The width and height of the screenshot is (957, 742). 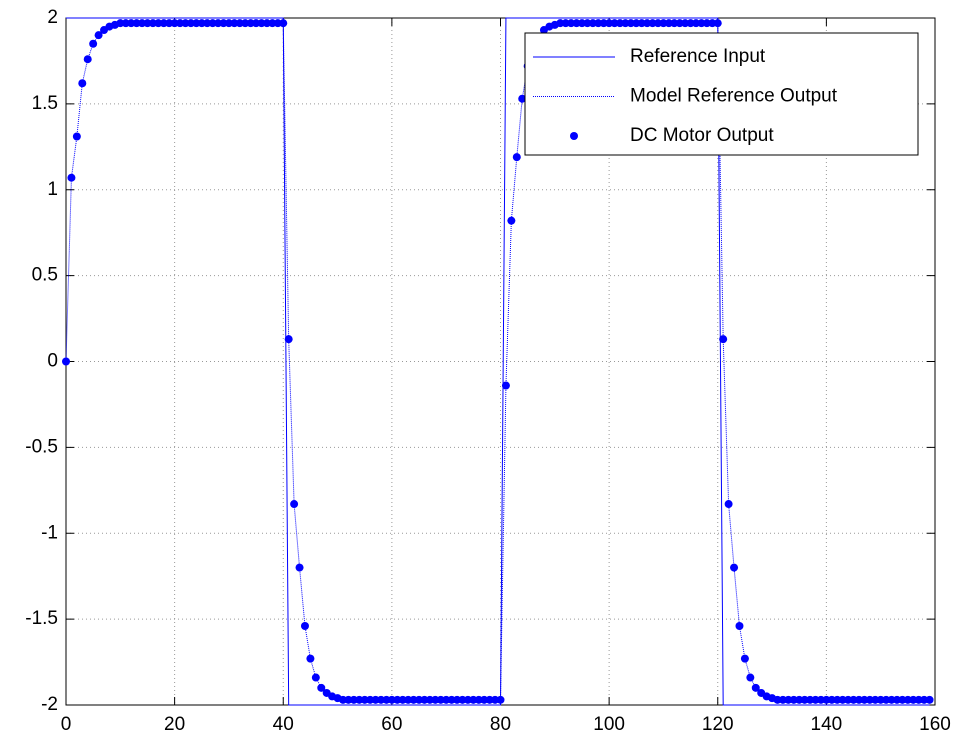 I want to click on y-tick-label: -2, so click(x=49, y=704).